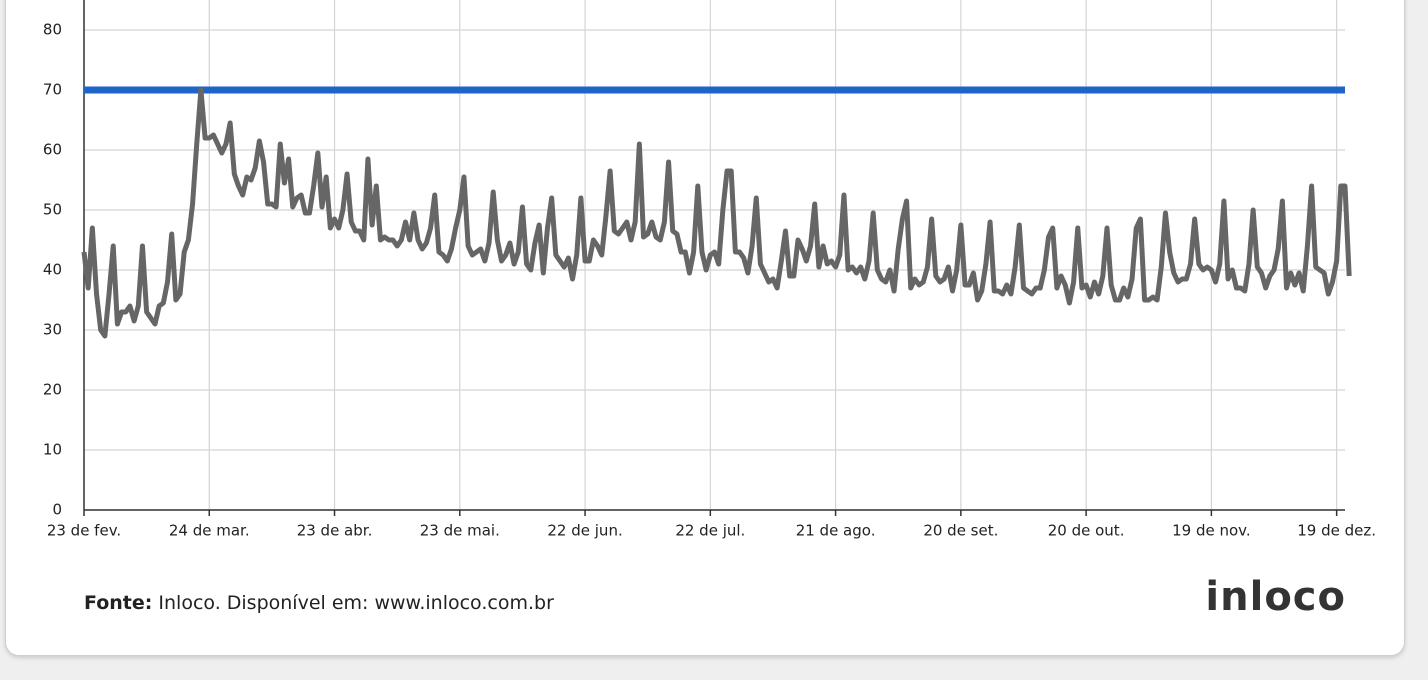  Describe the element at coordinates (52, 330) in the screenshot. I see `y-tick-label: 30` at that location.